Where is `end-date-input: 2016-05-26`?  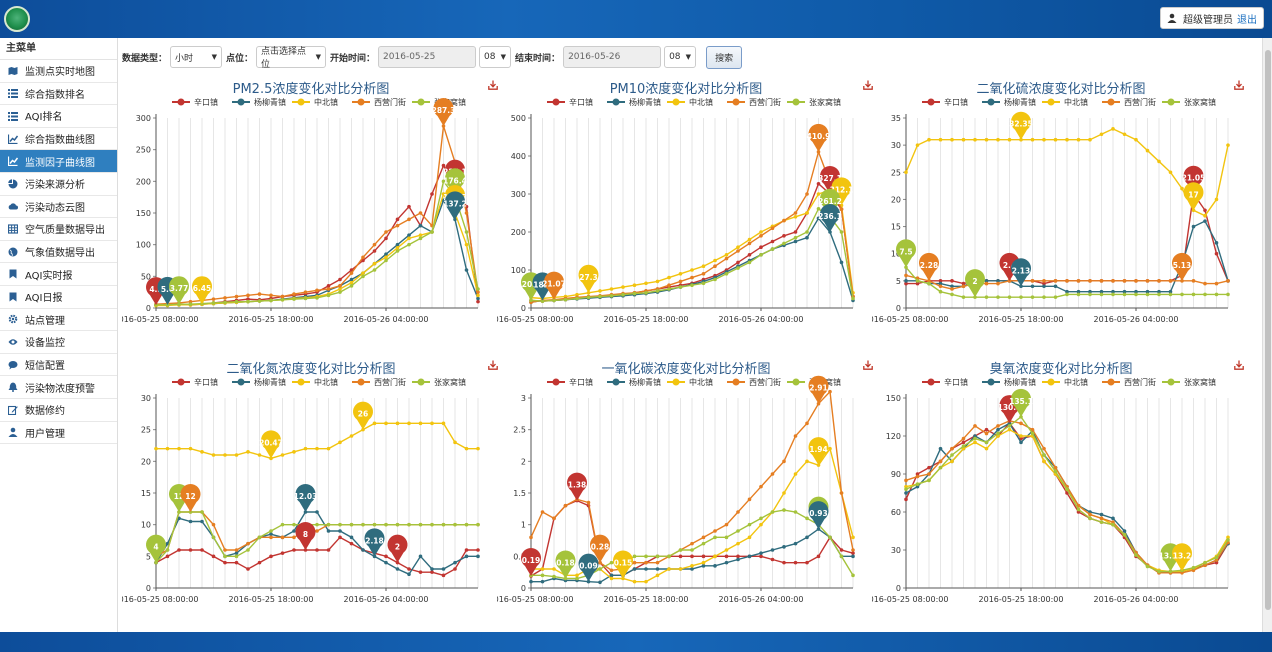 end-date-input: 2016-05-26 is located at coordinates (612, 57).